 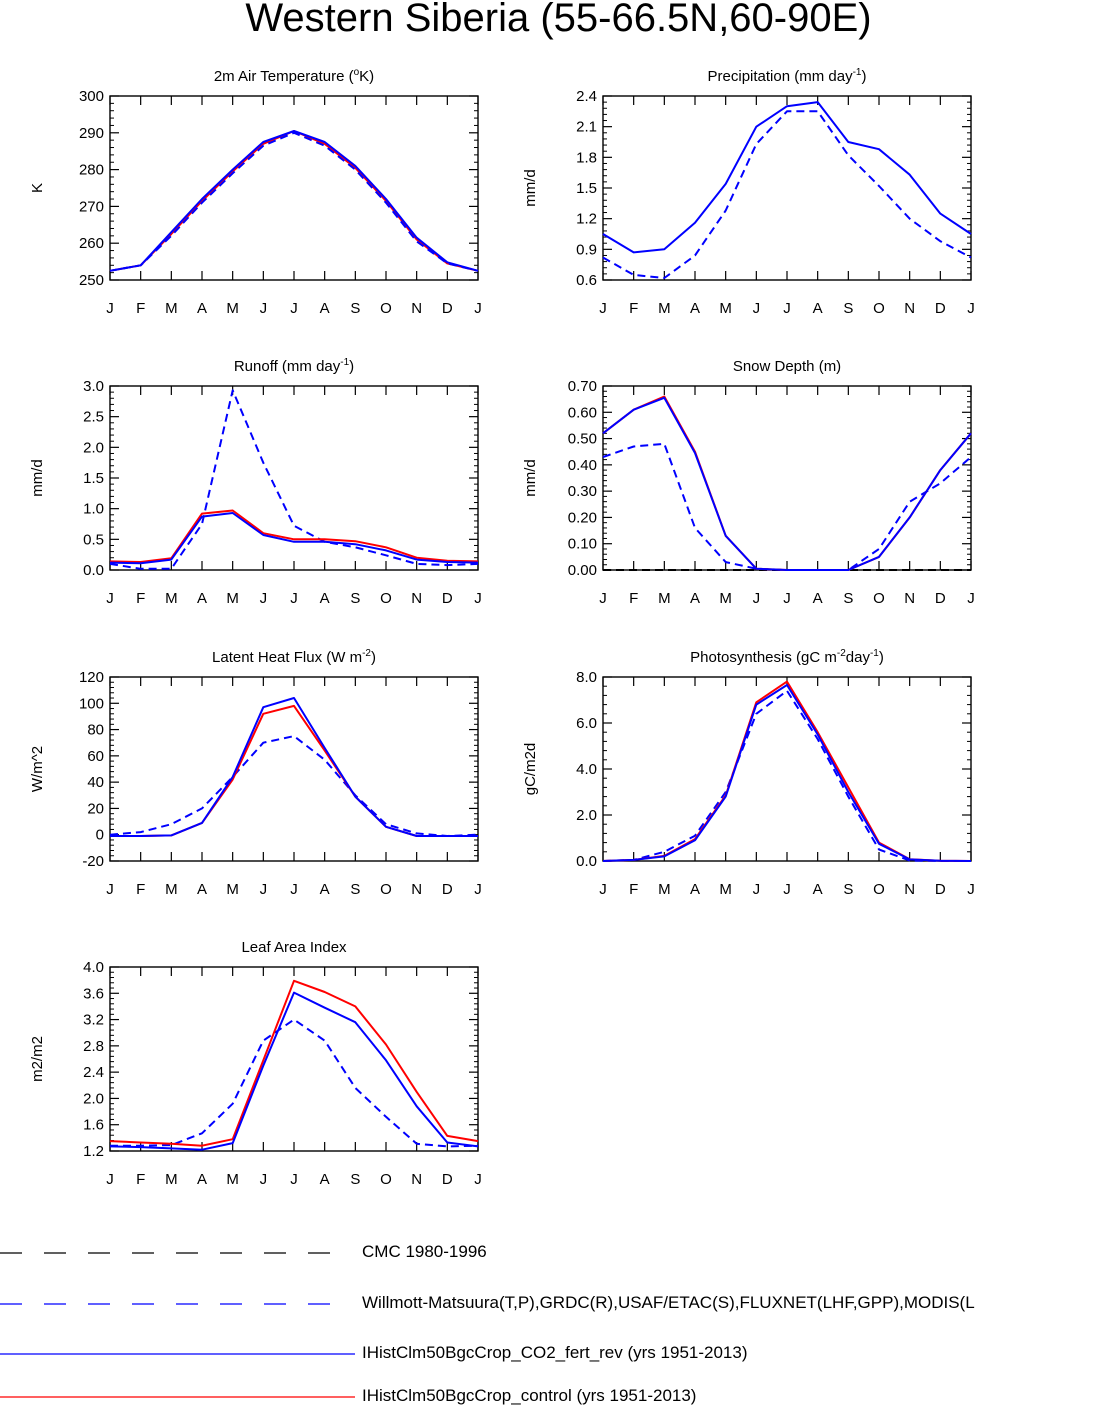 I want to click on legend-label: CMC 1980-1996, so click(x=424, y=1251).